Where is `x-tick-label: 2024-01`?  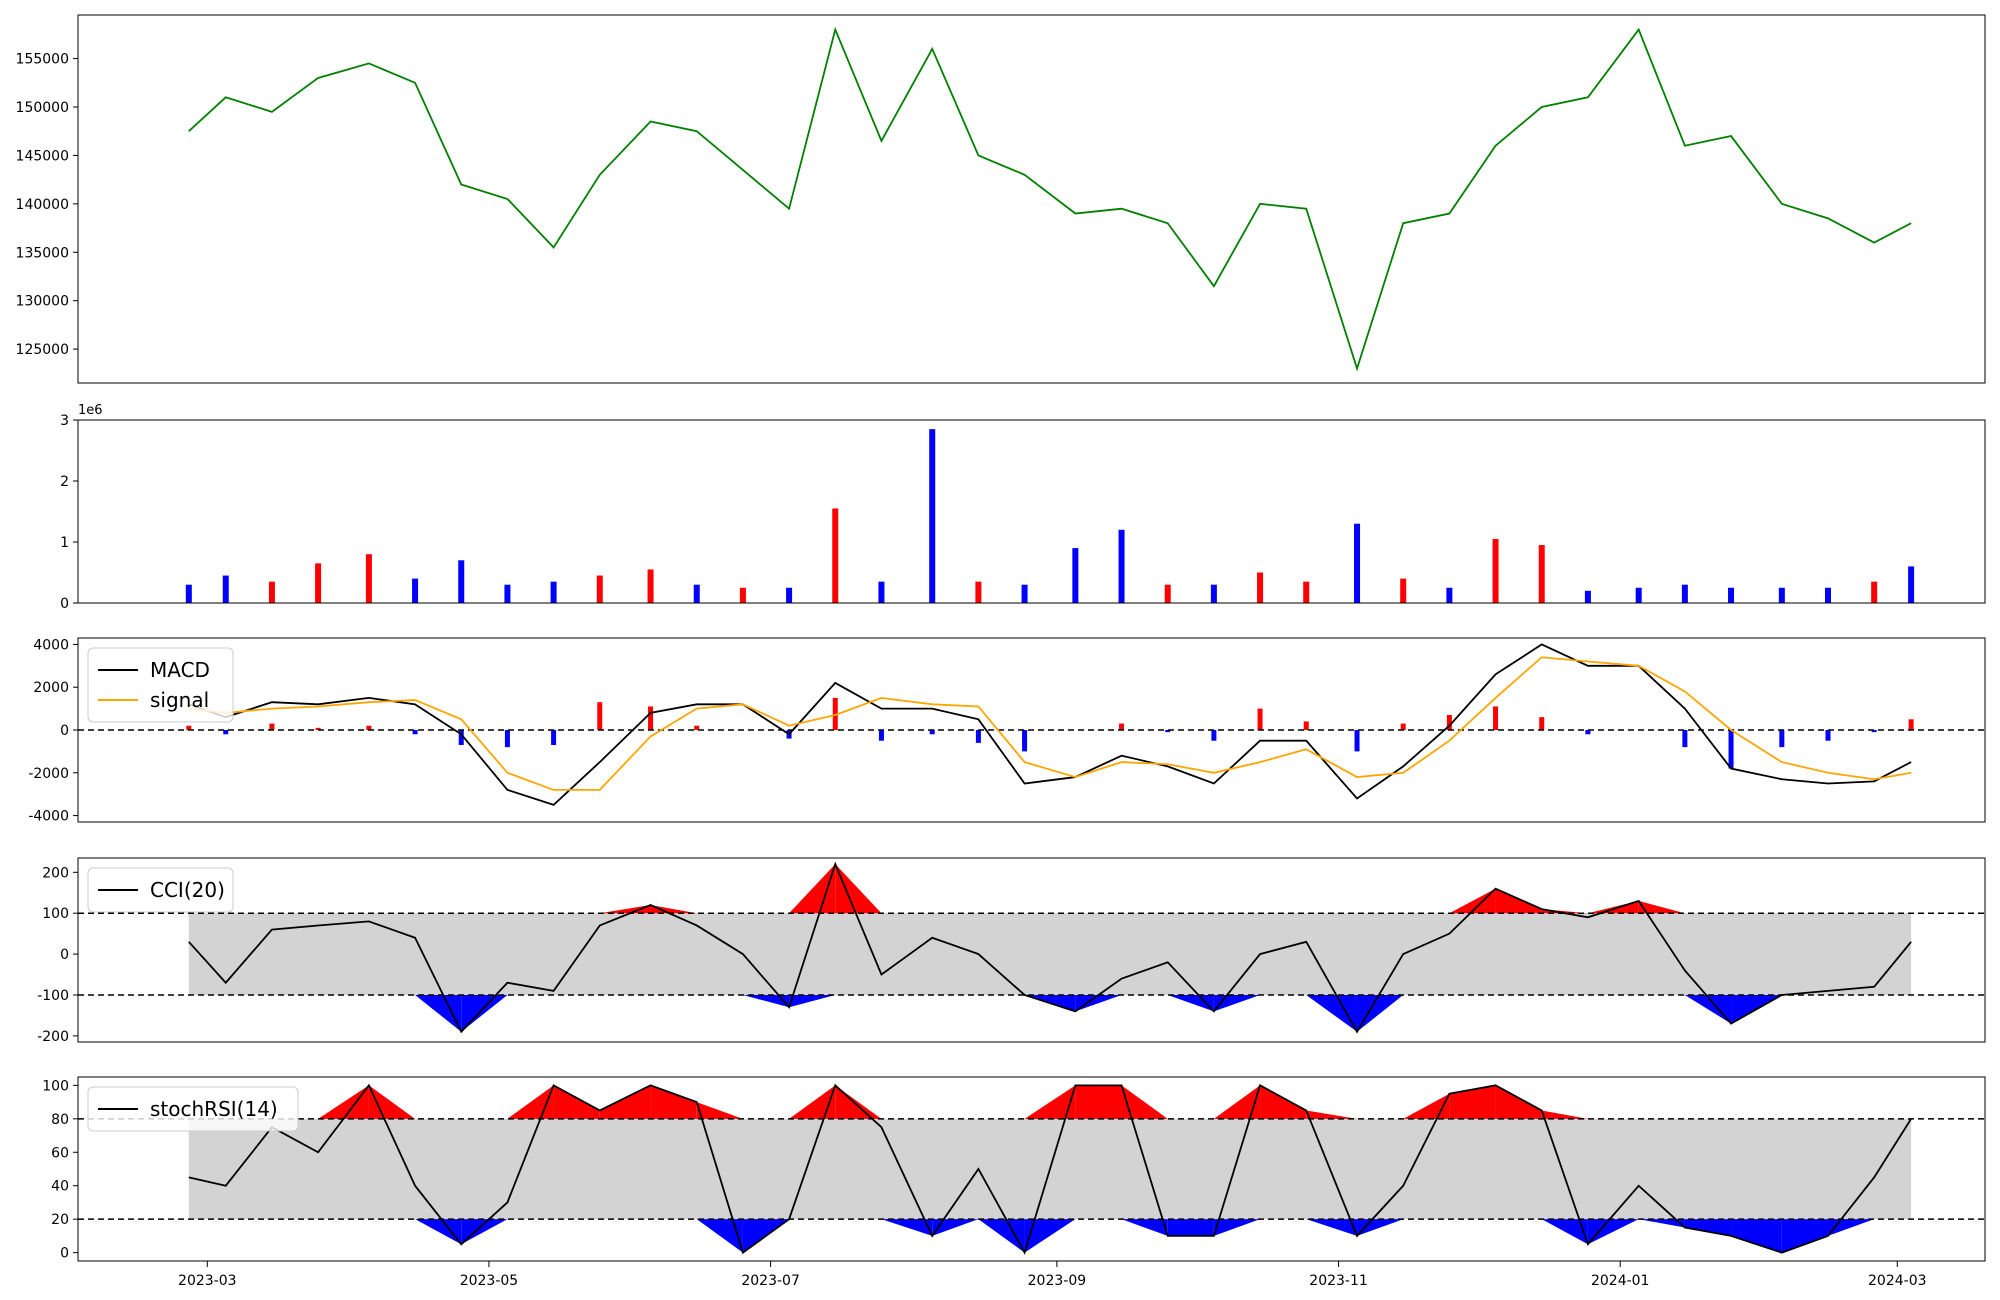
x-tick-label: 2024-01 is located at coordinates (1620, 1281).